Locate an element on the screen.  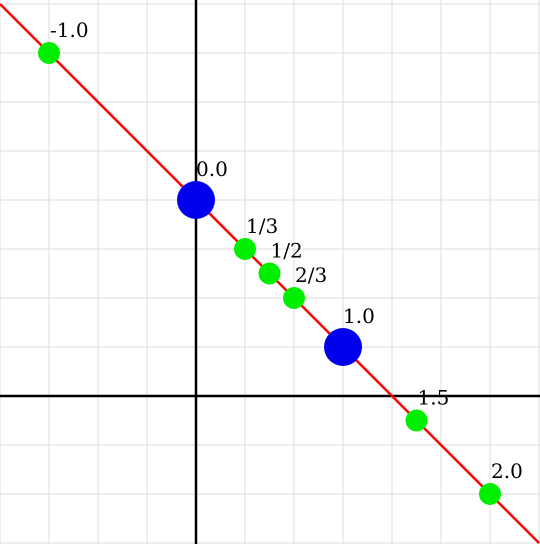
point-label-7: 2.0 is located at coordinates (507, 471).